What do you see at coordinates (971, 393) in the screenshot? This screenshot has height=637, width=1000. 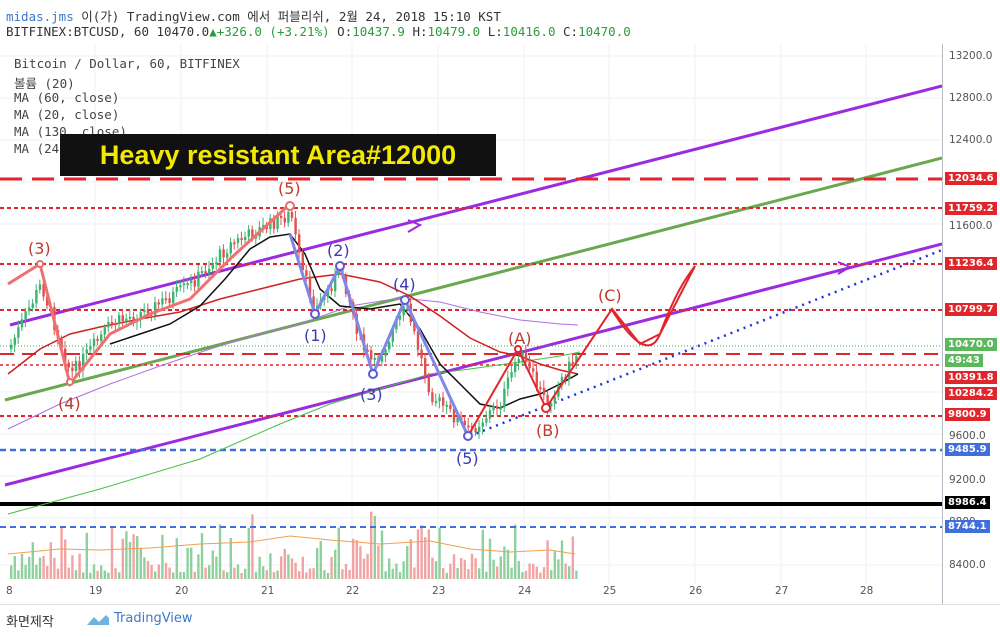 I see `price-tag-10284: 10284.2` at bounding box center [971, 393].